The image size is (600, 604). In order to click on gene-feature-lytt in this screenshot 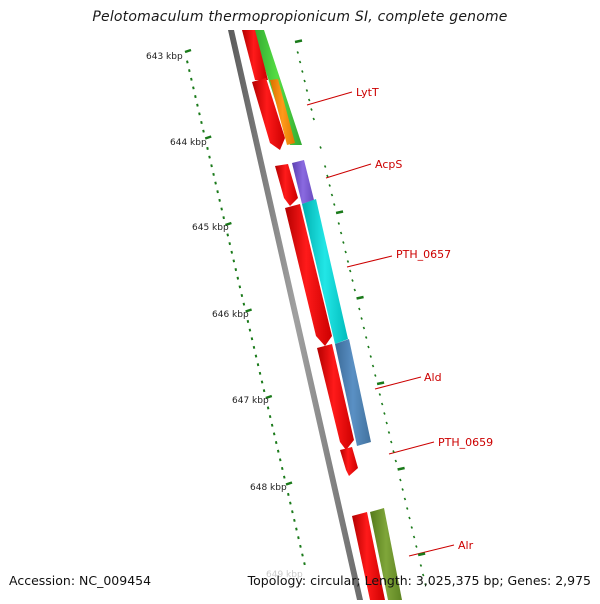, I will do `click(282, 112)`.